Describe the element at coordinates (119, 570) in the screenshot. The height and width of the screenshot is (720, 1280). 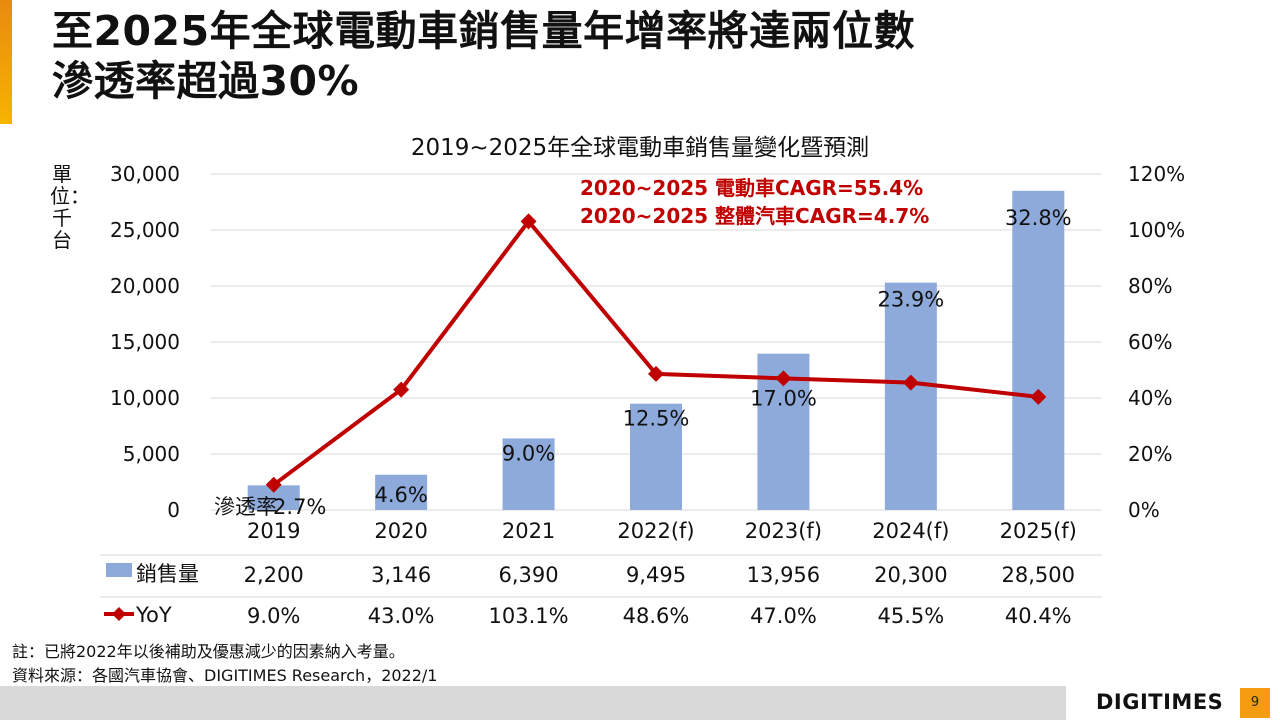
I see `legend-bar-key` at that location.